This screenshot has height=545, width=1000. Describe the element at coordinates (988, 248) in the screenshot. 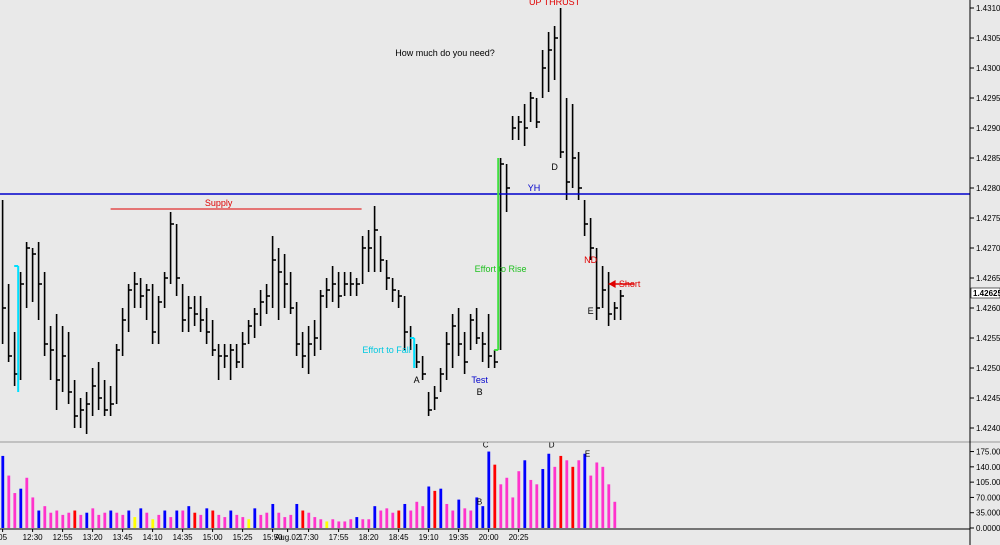

I see `price-axis-label: 1.42700` at that location.